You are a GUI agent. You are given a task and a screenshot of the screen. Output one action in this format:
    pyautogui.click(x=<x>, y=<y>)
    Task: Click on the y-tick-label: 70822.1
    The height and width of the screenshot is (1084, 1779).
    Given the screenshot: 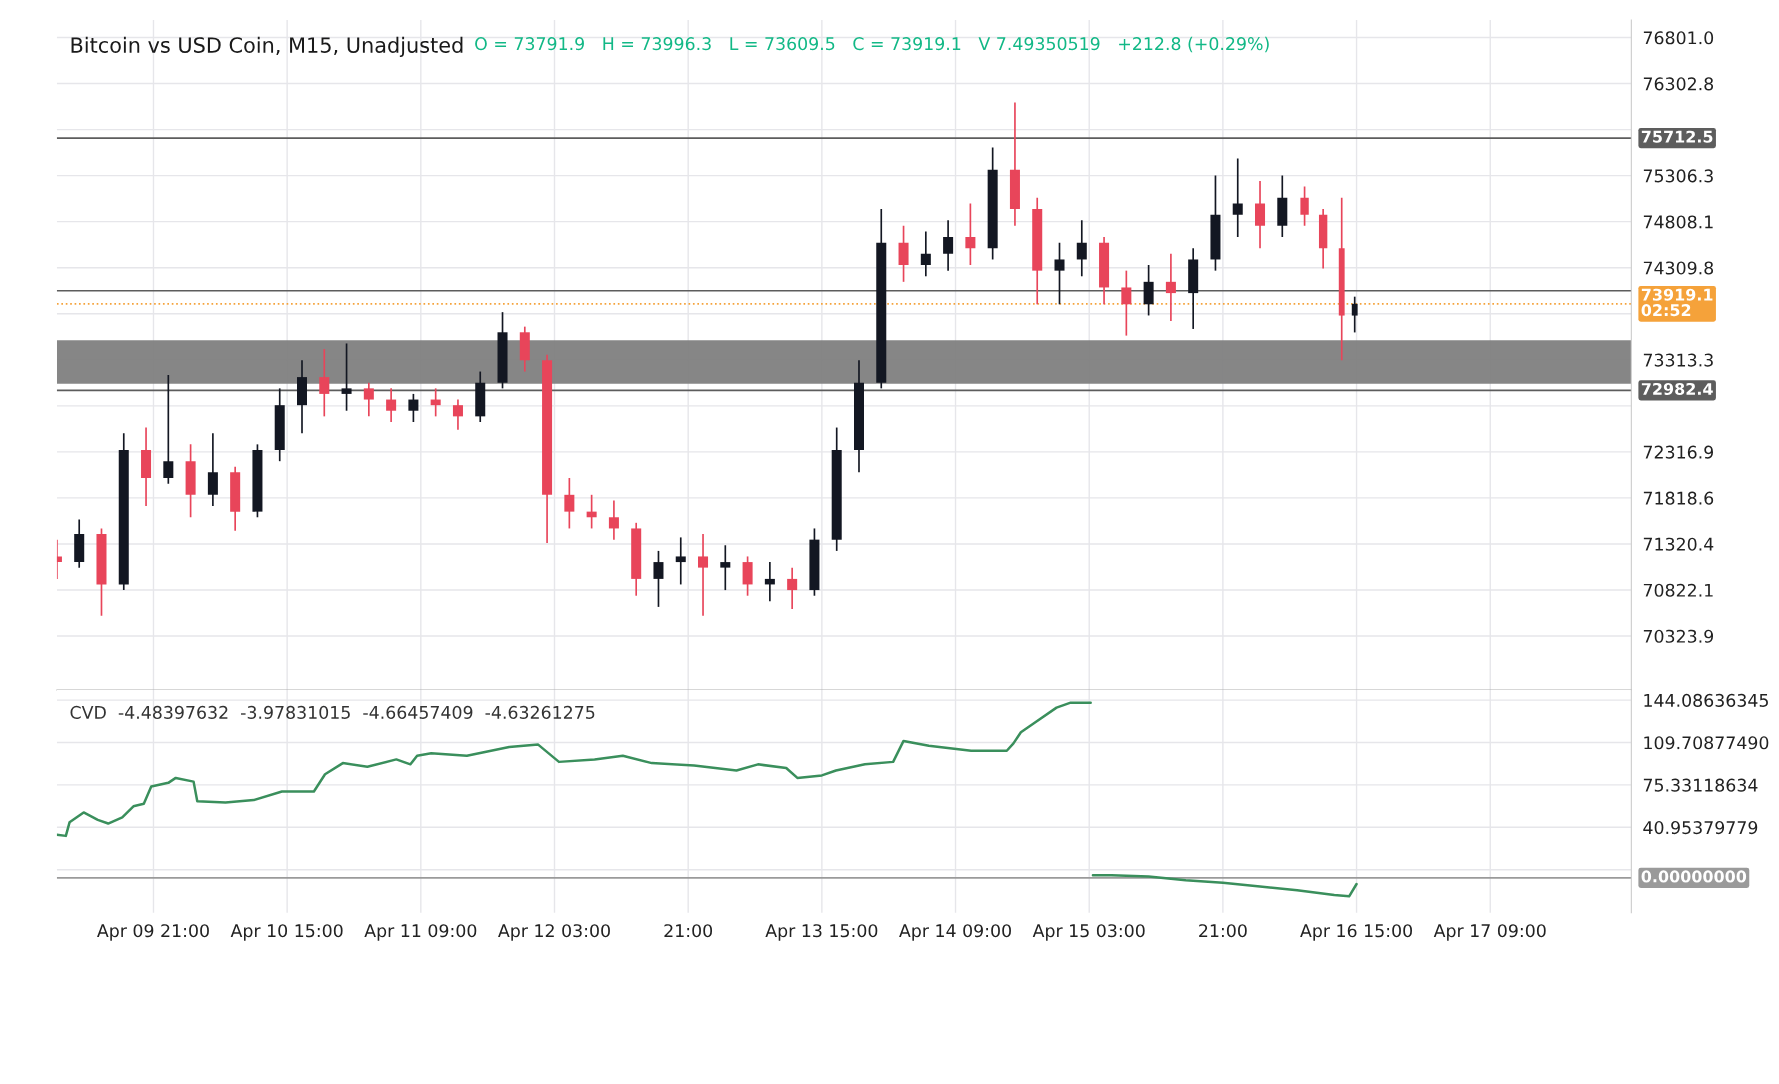 What is the action you would take?
    pyautogui.click(x=1678, y=590)
    